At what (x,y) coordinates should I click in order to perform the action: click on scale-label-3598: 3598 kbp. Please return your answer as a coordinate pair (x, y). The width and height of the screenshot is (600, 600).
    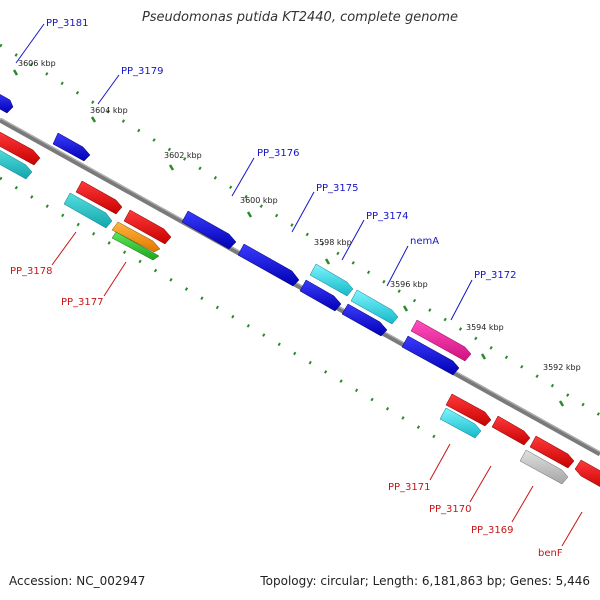
    Looking at the image, I should click on (333, 242).